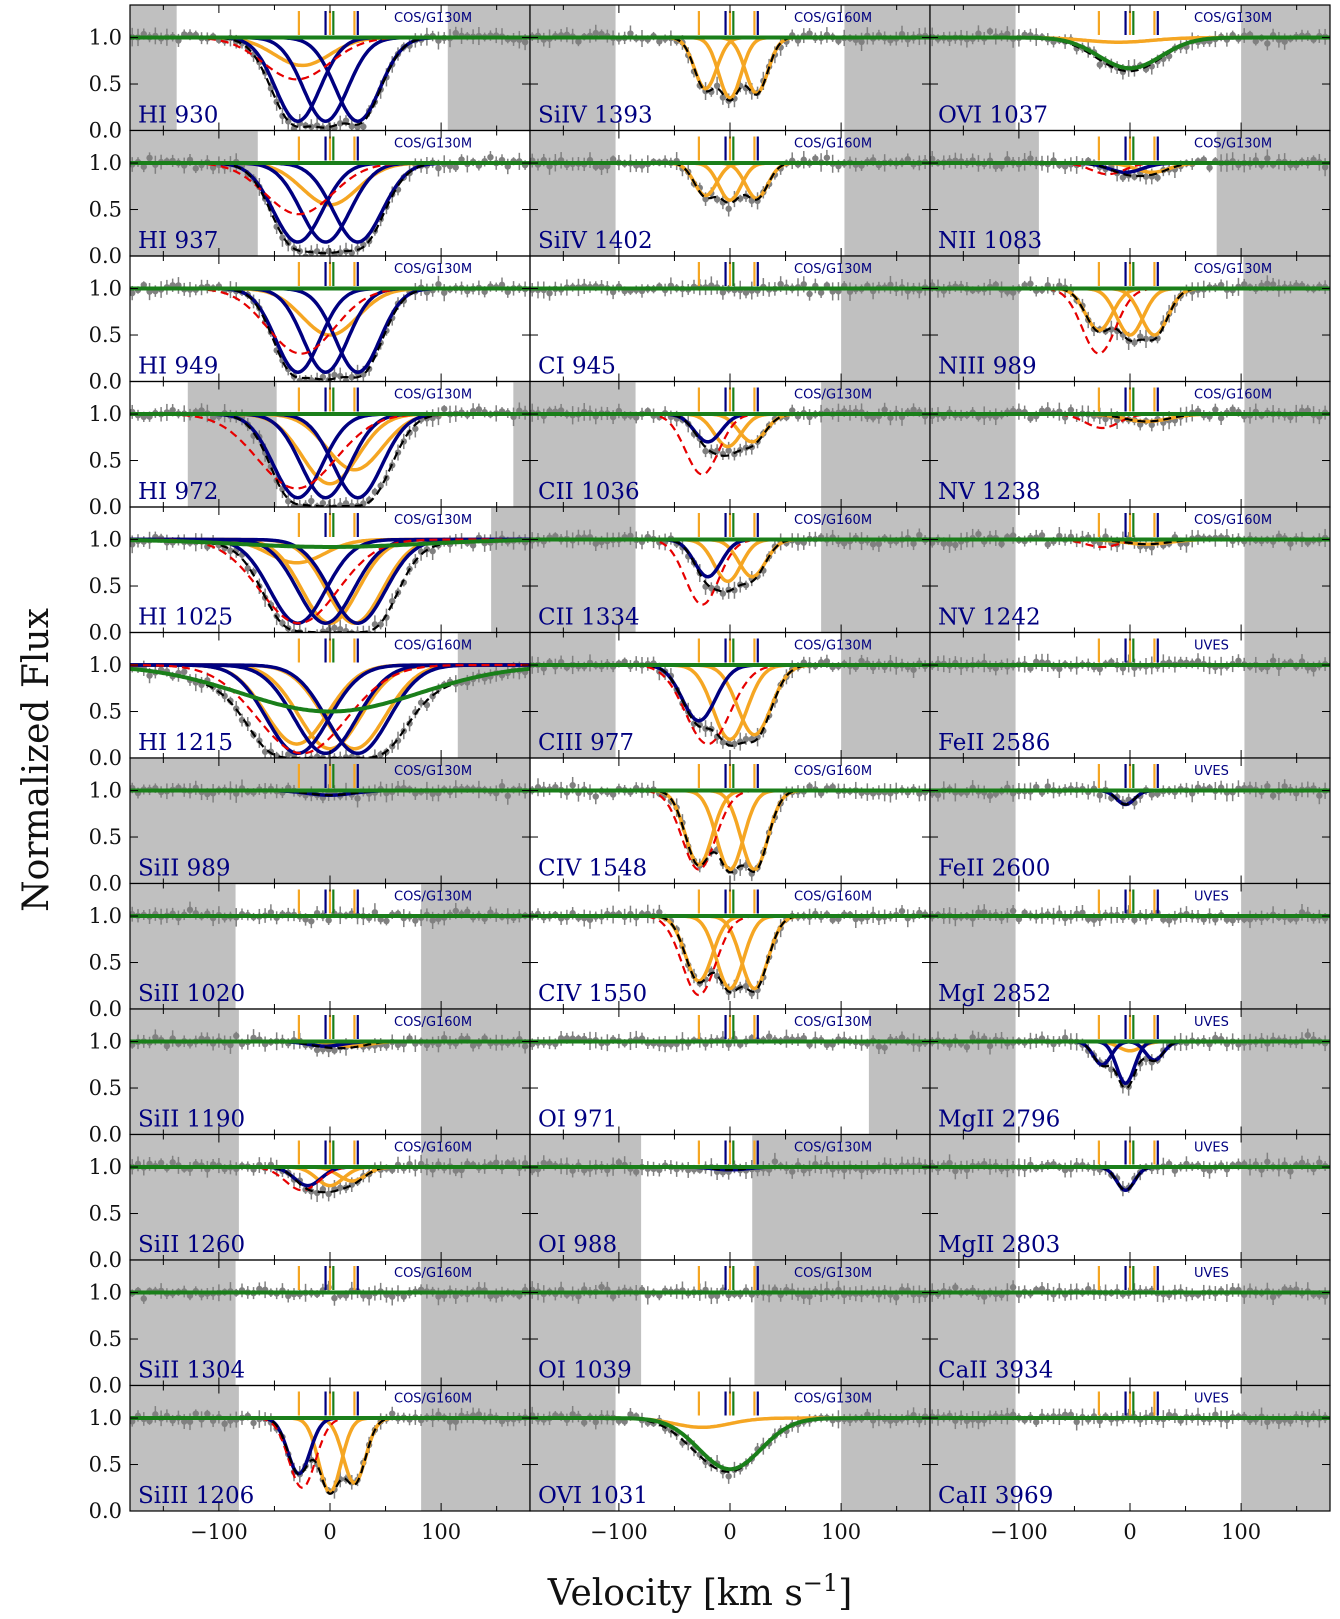 This screenshot has width=1340, height=1619. I want to click on panel-siiv-1393: SiIV 1393 COS/G160M, so click(729, 68).